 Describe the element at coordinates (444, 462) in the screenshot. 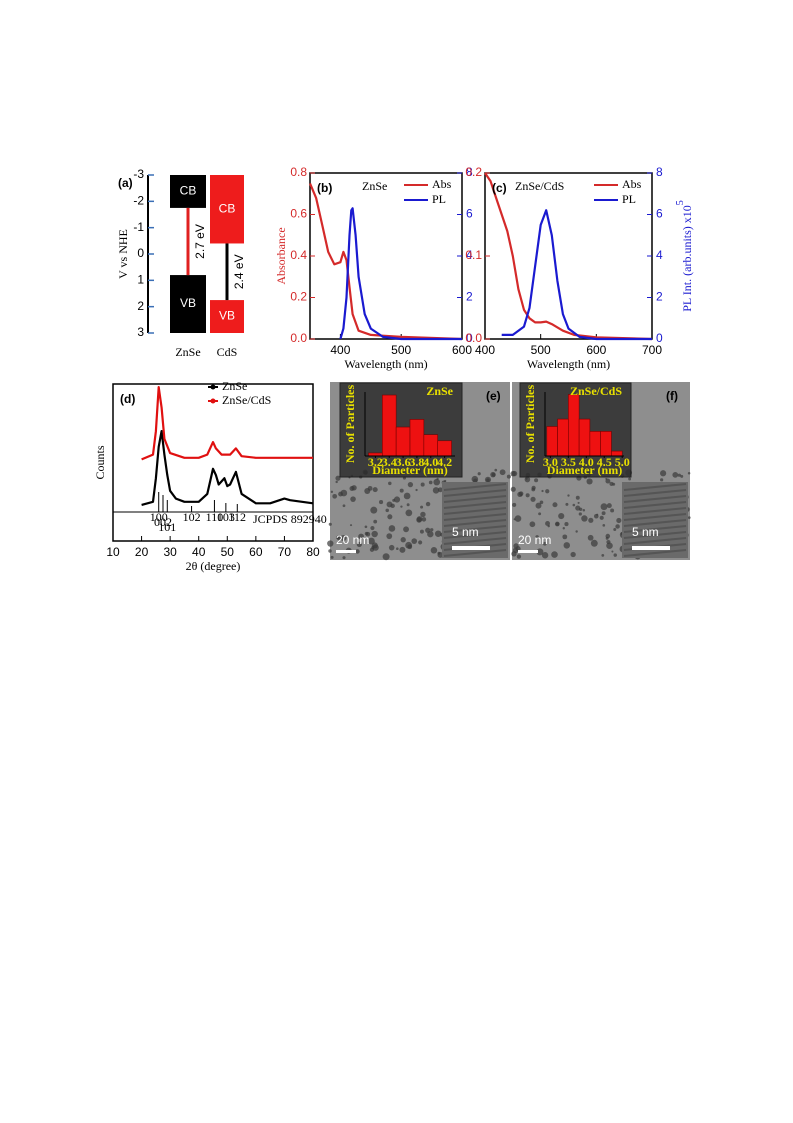

I see `x-tick-label: 4.2` at that location.